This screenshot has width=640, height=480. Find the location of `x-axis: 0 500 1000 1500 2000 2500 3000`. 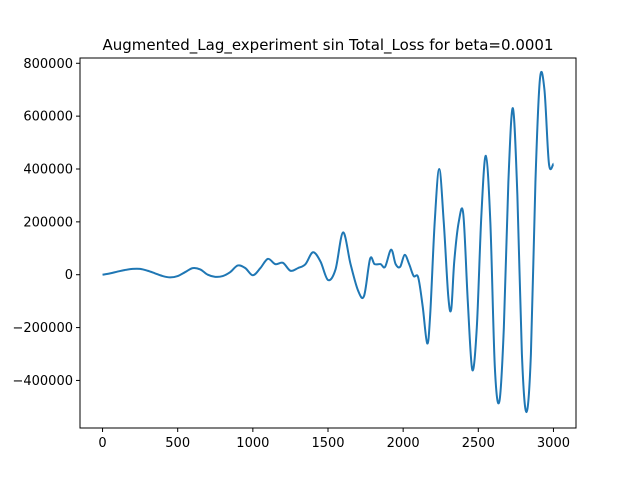

x-axis: 0 500 1000 1500 2000 2500 3000 is located at coordinates (334, 439).